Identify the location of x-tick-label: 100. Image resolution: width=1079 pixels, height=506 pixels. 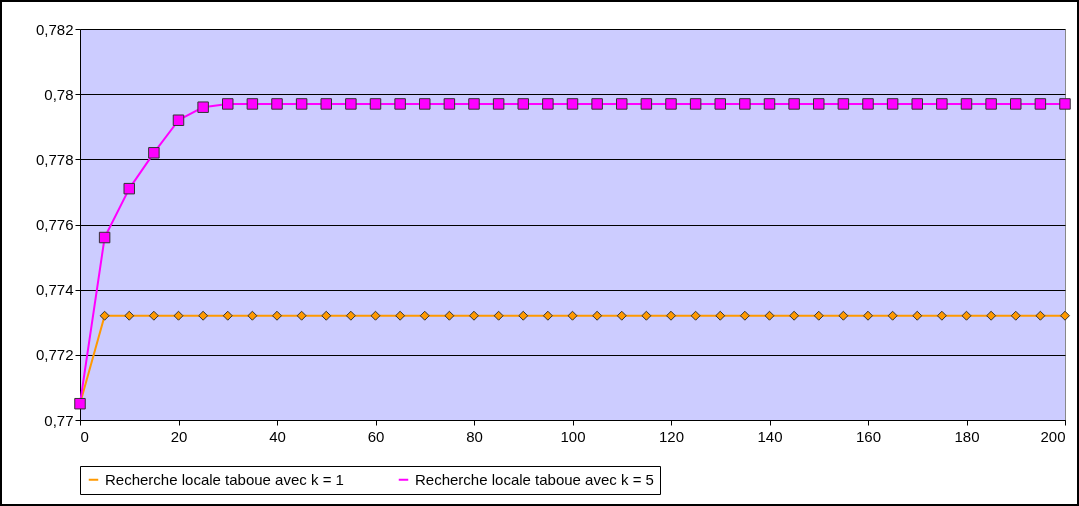
(573, 436).